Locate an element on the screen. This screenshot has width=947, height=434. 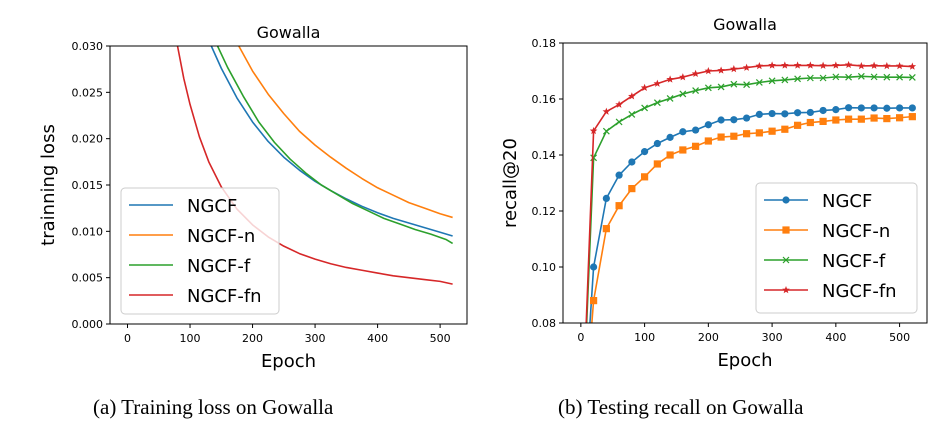
x-tick-label: 200 is located at coordinates (708, 337).